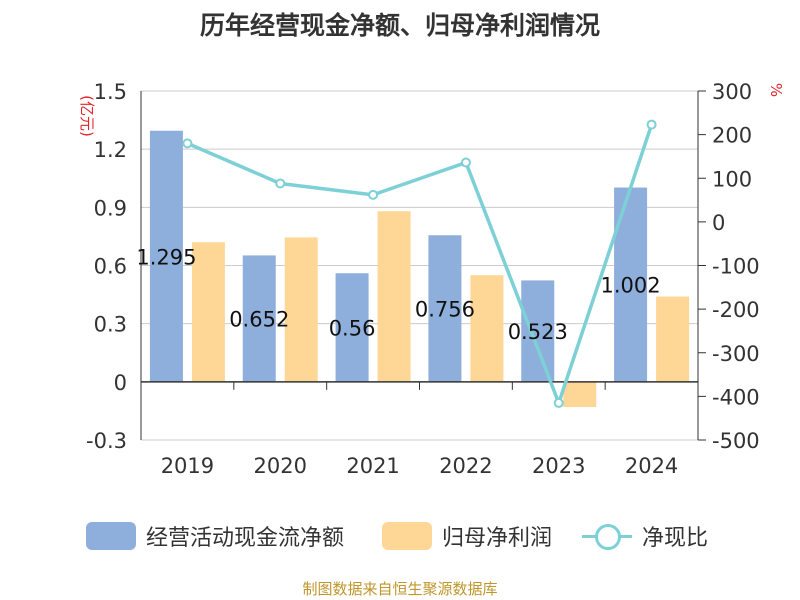 The width and height of the screenshot is (800, 600). What do you see at coordinates (187, 466) in the screenshot?
I see `x-tick-label: 2019` at bounding box center [187, 466].